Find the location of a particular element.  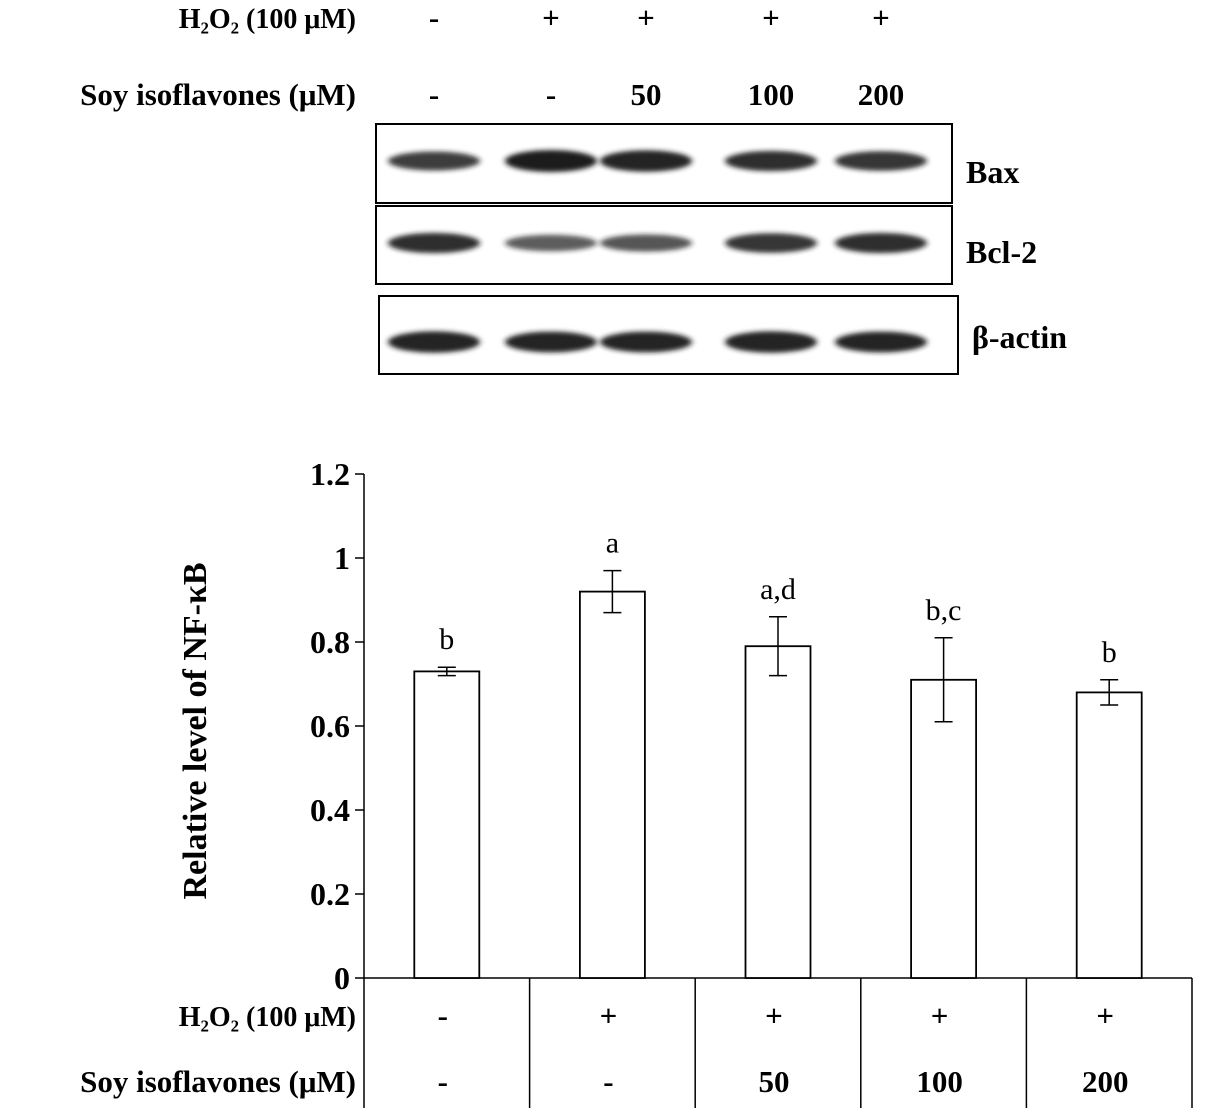

blot-treatment-value: 100 is located at coordinates (771, 94).